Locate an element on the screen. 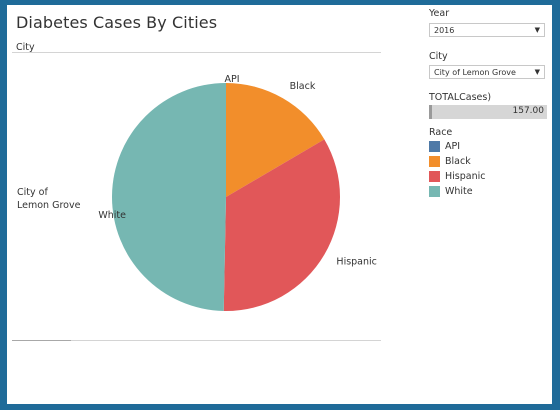 The width and height of the screenshot is (560, 410). legend-label-api: API is located at coordinates (453, 146).